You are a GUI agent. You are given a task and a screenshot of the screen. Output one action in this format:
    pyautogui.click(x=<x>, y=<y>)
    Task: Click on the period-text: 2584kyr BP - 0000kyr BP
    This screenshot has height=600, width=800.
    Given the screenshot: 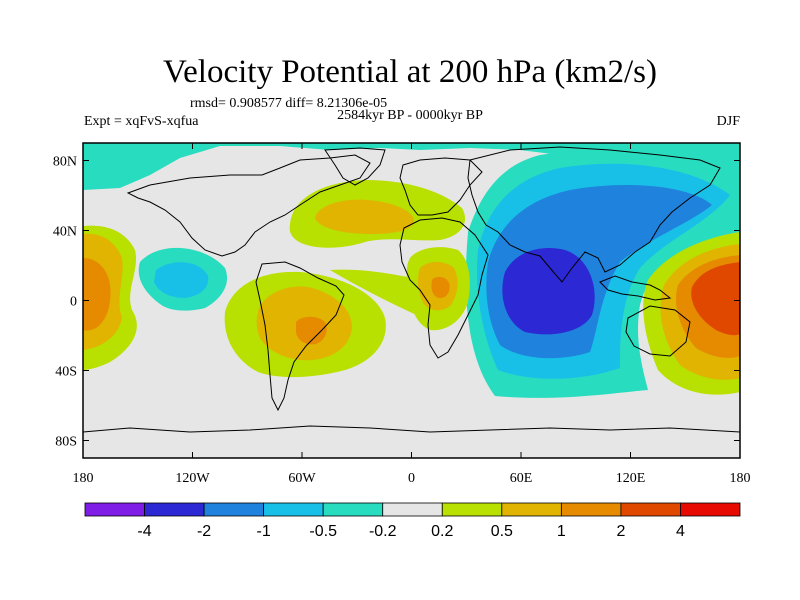 What is the action you would take?
    pyautogui.click(x=410, y=115)
    